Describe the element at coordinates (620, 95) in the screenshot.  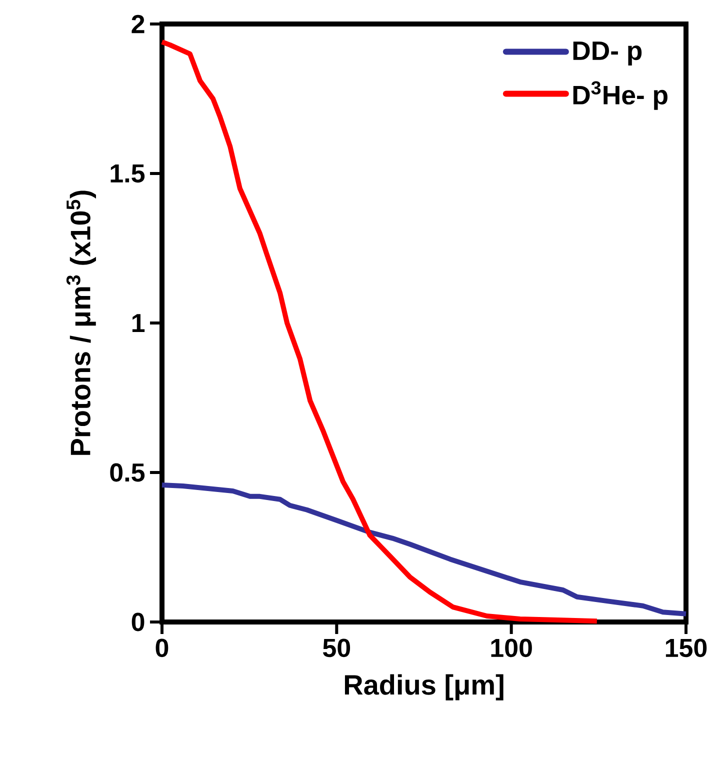
I see `legend-label: D$^{3}$He- p` at that location.